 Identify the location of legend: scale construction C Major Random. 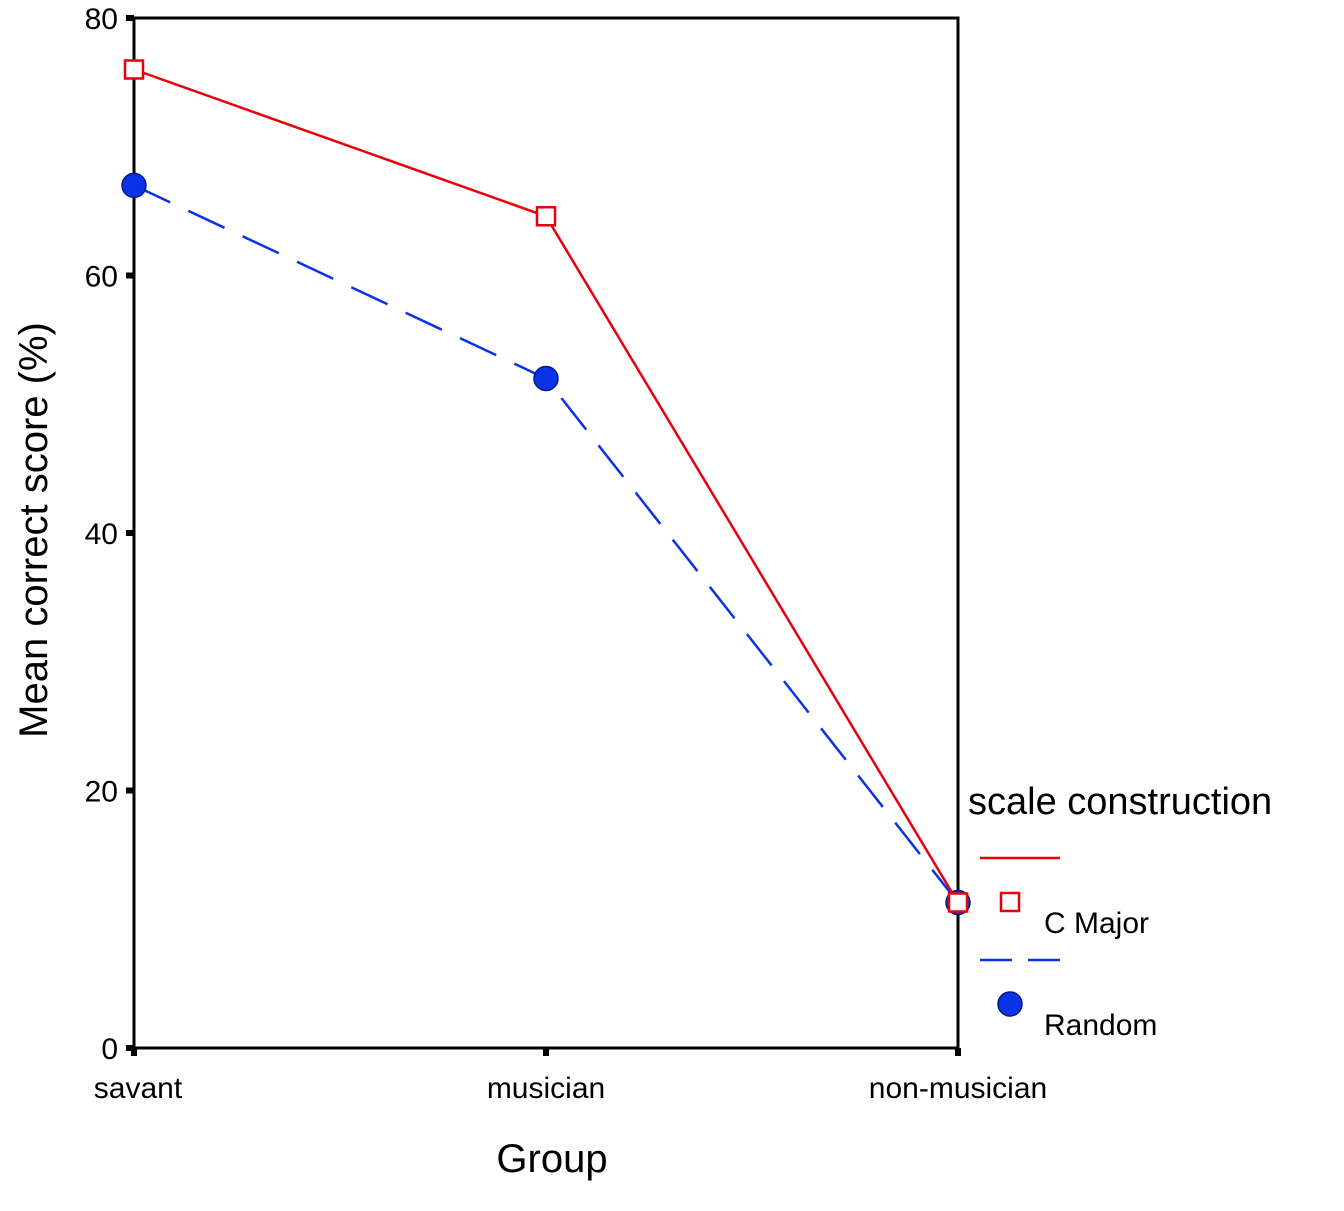
(1120, 911).